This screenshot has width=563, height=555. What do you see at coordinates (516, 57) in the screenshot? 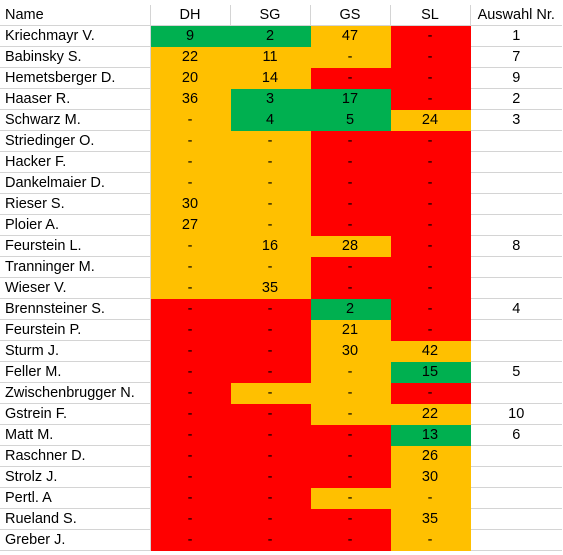
I see `auswahl-nr-cell: 7` at bounding box center [516, 57].